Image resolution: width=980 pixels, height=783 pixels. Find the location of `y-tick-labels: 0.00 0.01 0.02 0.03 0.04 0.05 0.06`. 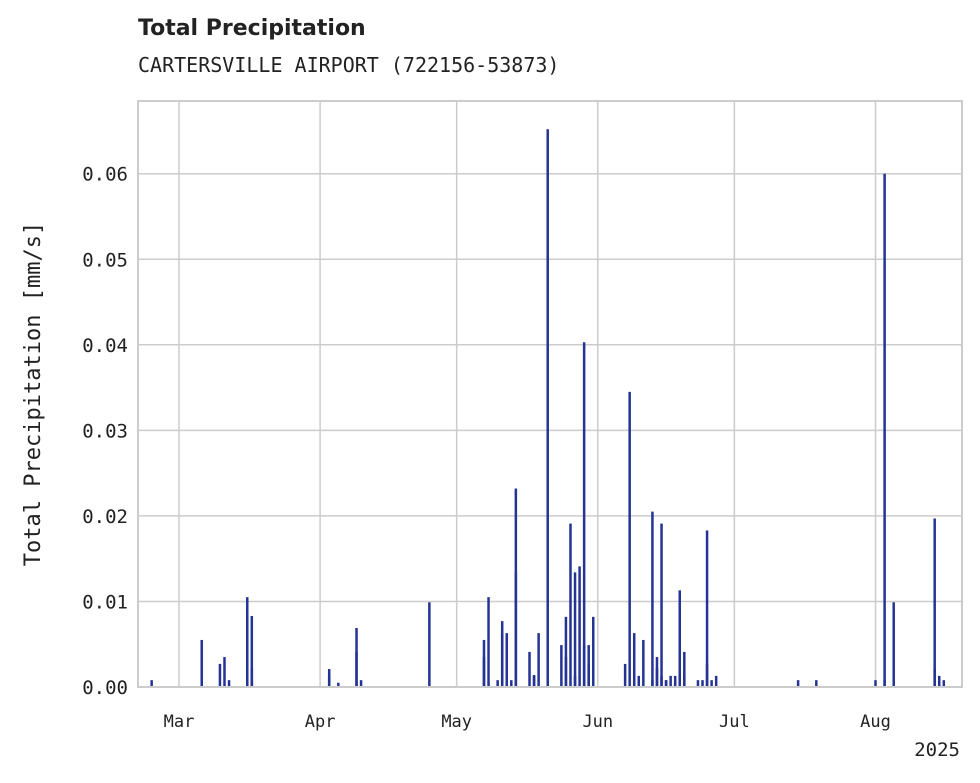

y-tick-labels: 0.00 0.01 0.02 0.03 0.04 0.05 0.06 is located at coordinates (105, 431).